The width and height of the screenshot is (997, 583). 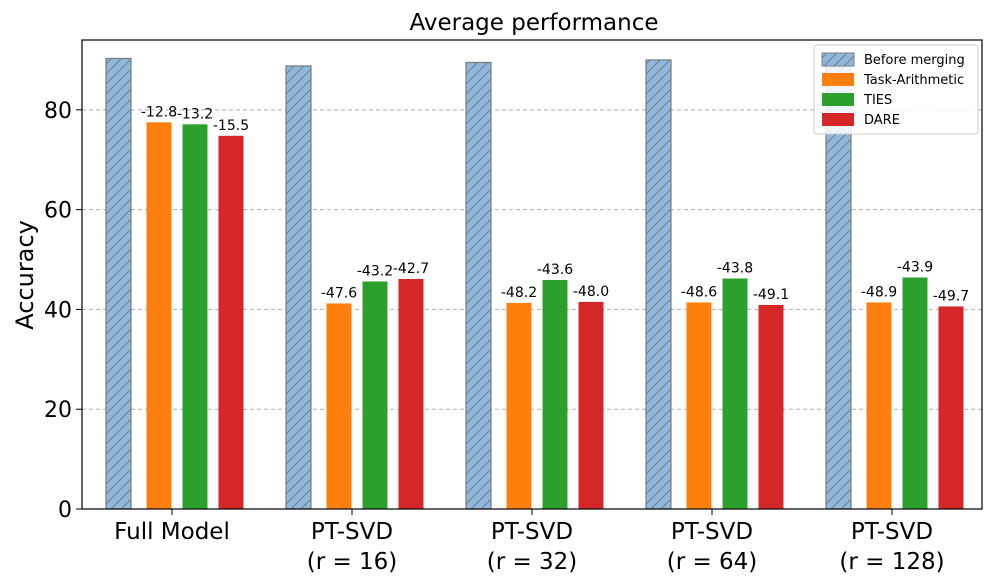 I want to click on x-tick-sublabel-3: (r = 64), so click(x=712, y=562).